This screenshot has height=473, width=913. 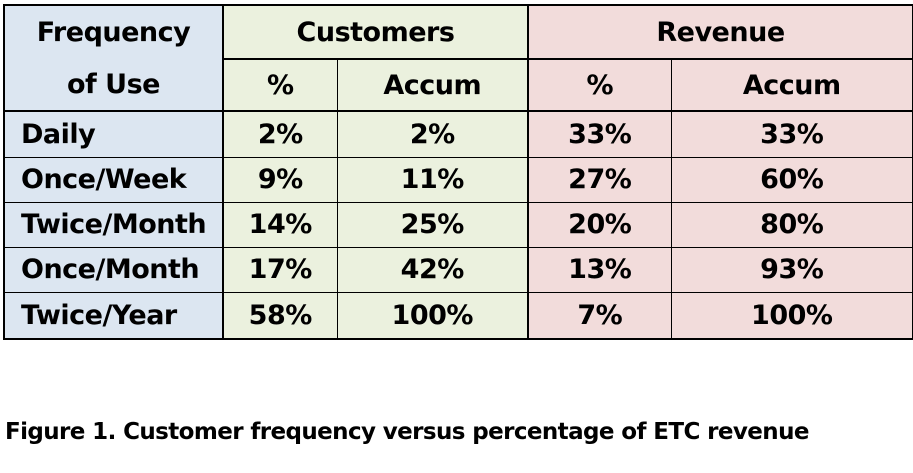 I want to click on table-row: Twice/Month 14% 25% 20% 80%, so click(x=458, y=225).